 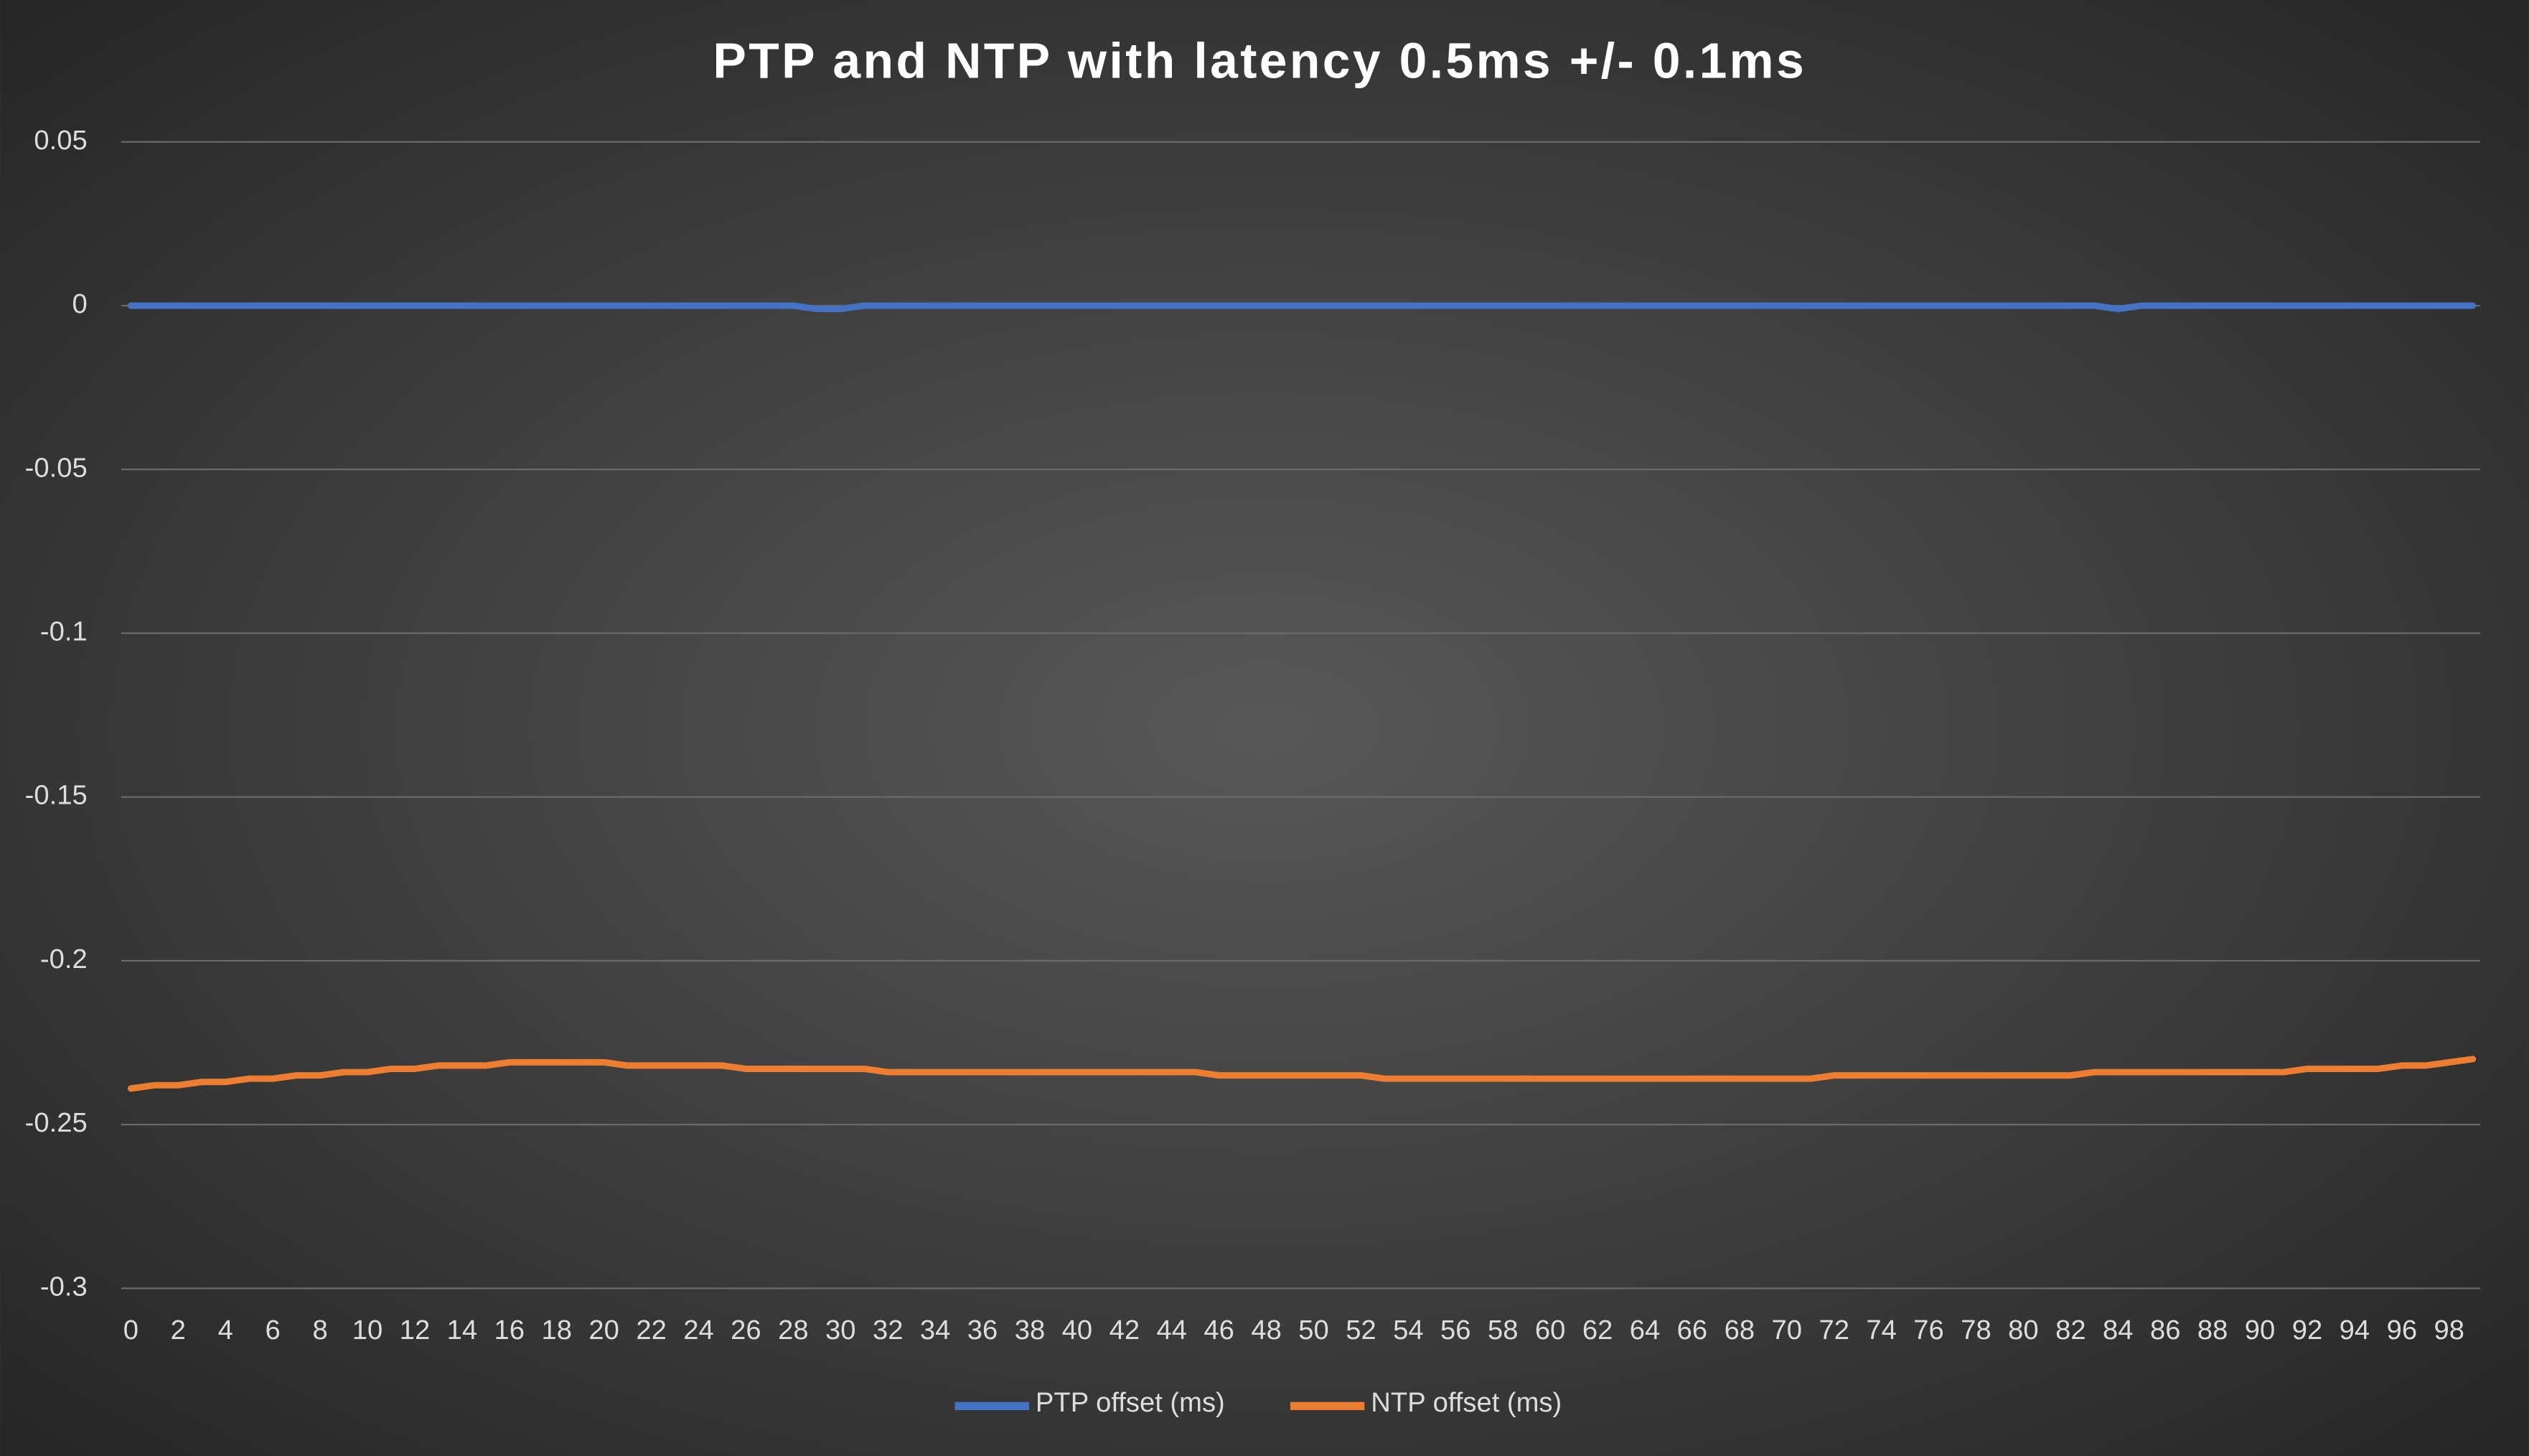 What do you see at coordinates (1881, 1330) in the screenshot?
I see `x-tick-label: 74` at bounding box center [1881, 1330].